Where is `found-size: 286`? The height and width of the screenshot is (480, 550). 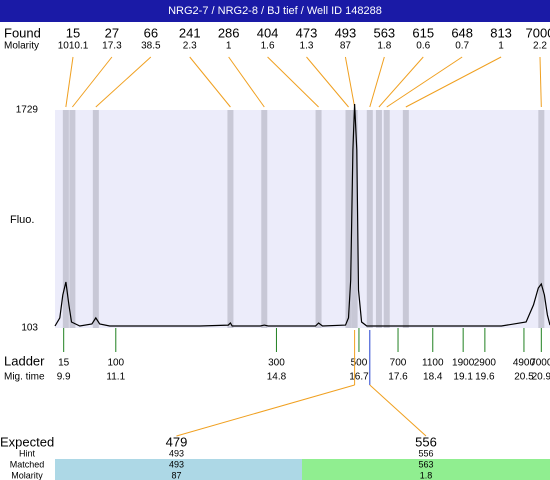
found-size: 286 is located at coordinates (229, 32).